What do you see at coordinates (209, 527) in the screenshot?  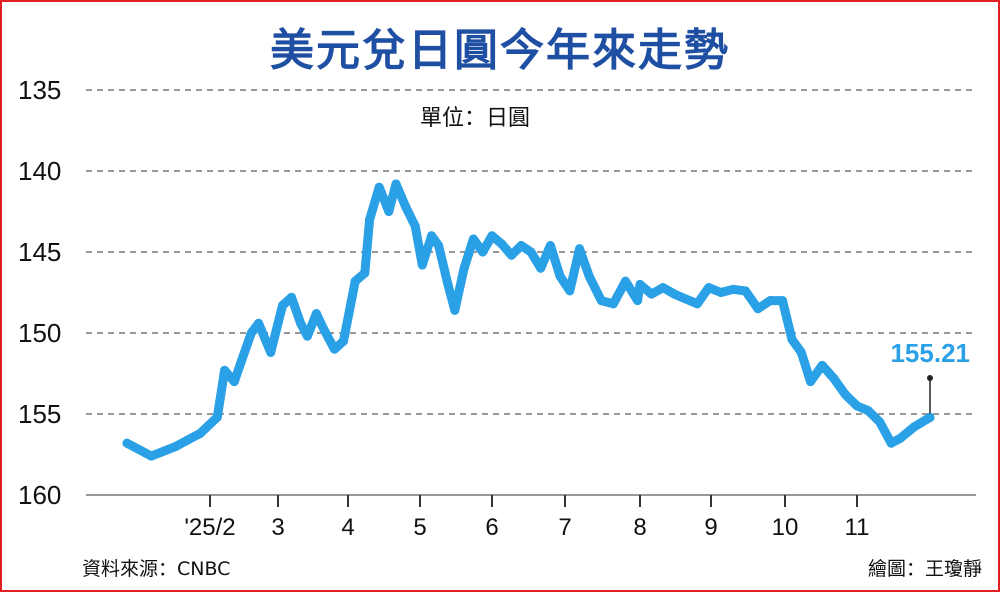 I see `x-tick-label: '25/2` at bounding box center [209, 527].